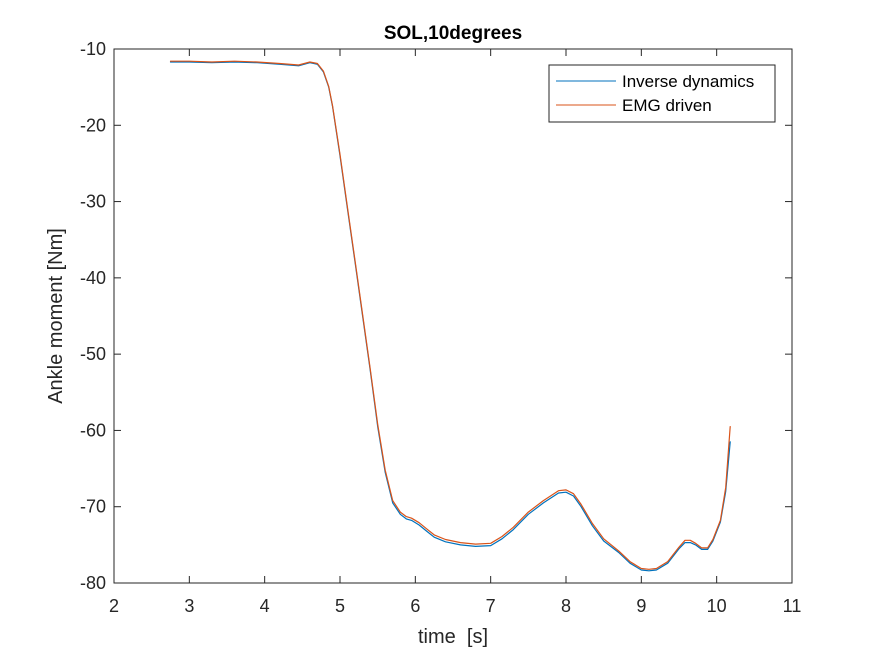  Describe the element at coordinates (93, 430) in the screenshot. I see `y-tick-label: -60` at that location.